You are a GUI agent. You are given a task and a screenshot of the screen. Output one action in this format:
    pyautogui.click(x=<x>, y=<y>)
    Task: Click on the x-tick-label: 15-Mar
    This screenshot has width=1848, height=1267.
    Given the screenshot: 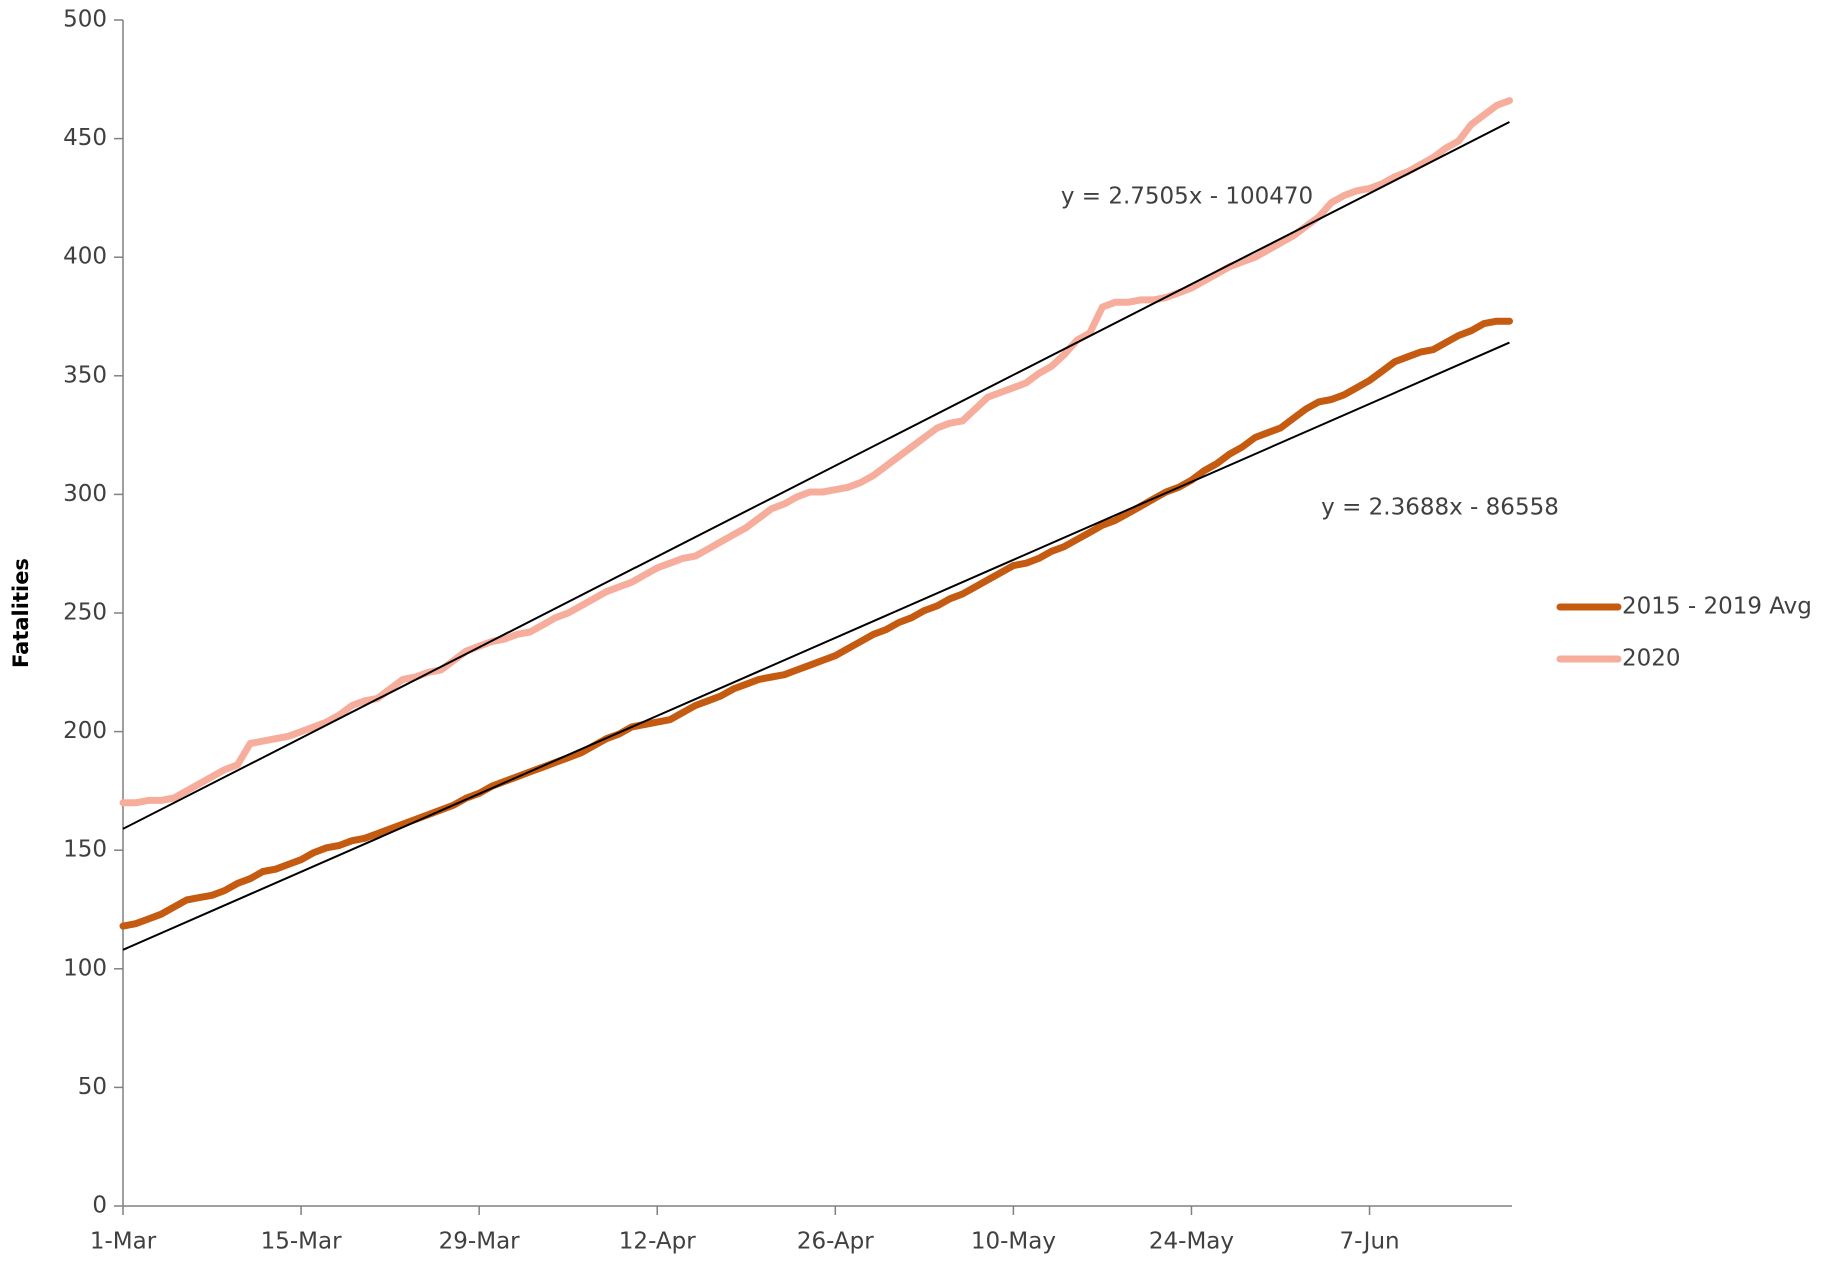 What is the action you would take?
    pyautogui.click(x=302, y=1242)
    